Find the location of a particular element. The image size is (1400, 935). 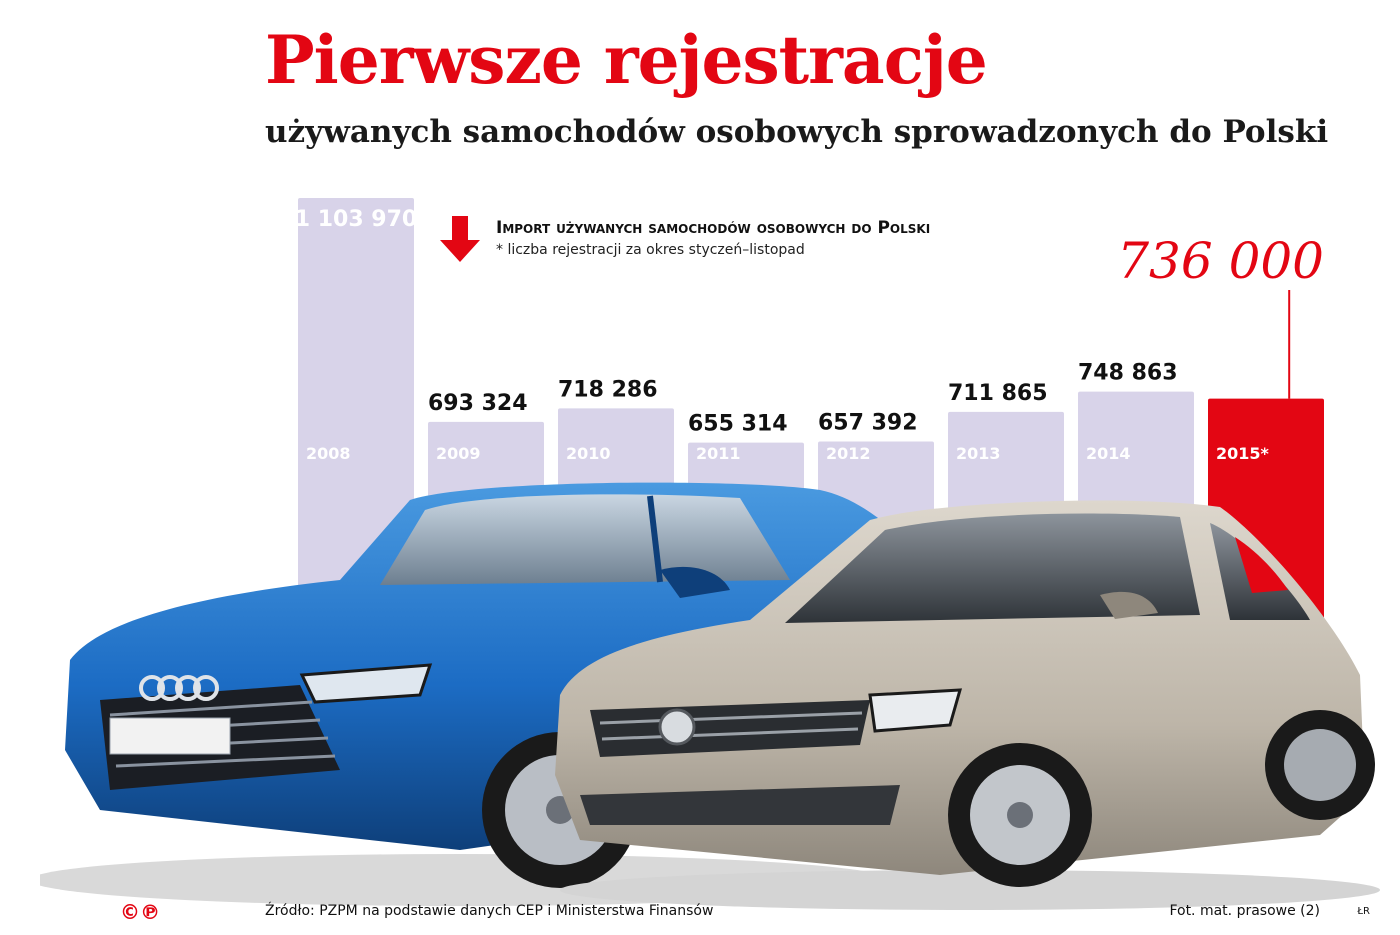

value-label: 711 865 is located at coordinates (998, 393).